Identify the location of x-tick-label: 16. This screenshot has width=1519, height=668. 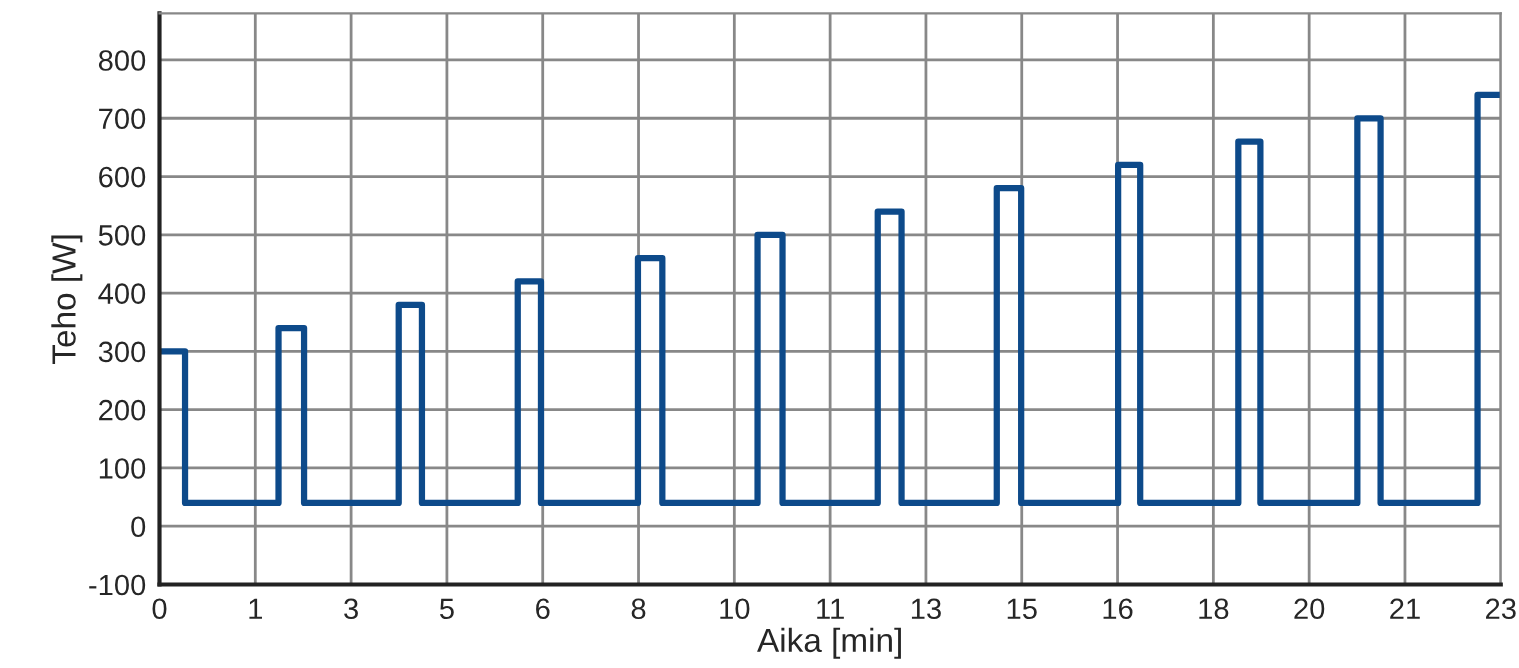
(1118, 609).